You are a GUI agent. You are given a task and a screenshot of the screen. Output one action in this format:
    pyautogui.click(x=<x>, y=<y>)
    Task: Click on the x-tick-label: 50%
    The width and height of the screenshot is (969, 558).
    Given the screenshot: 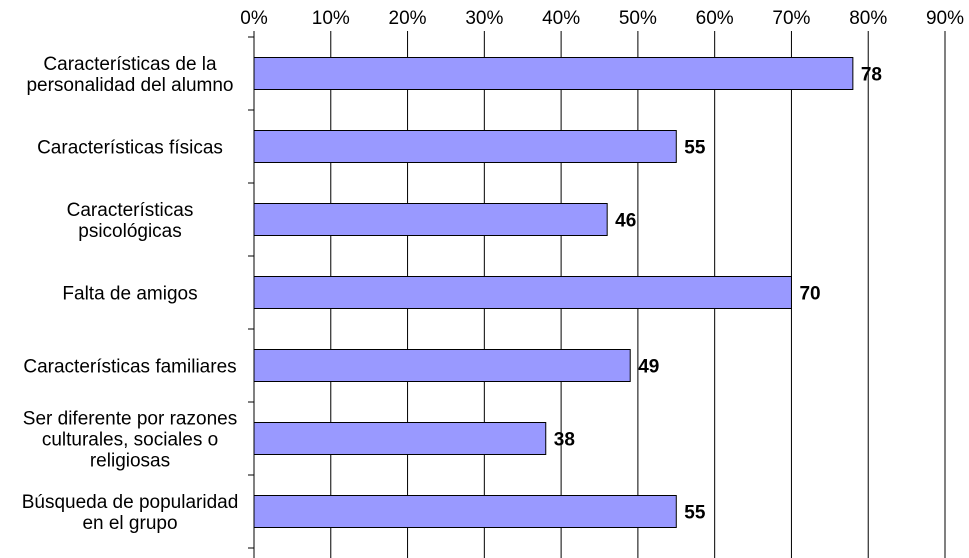 What is the action you would take?
    pyautogui.click(x=638, y=18)
    